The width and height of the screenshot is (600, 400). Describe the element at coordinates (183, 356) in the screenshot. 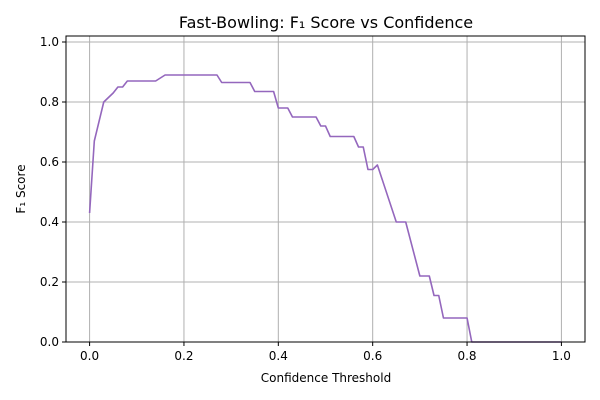

I see `x-tick-label: 0.2` at that location.